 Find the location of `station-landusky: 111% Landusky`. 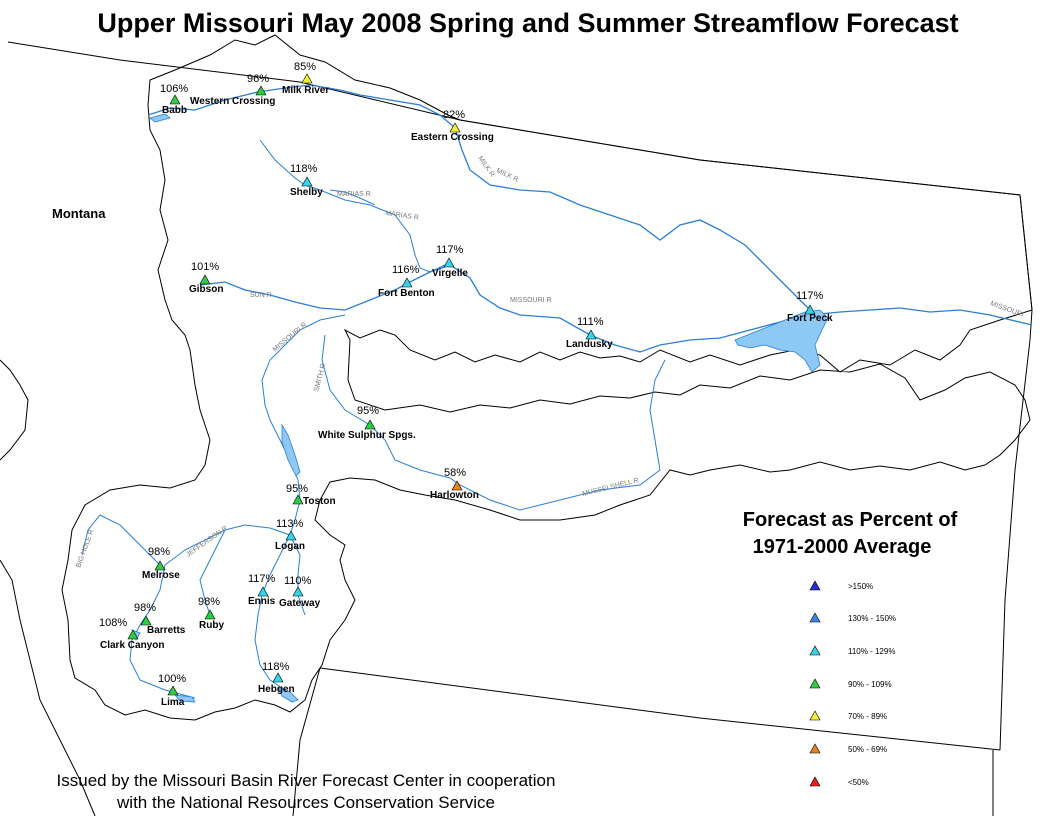

station-landusky: 111% Landusky is located at coordinates (589, 333).